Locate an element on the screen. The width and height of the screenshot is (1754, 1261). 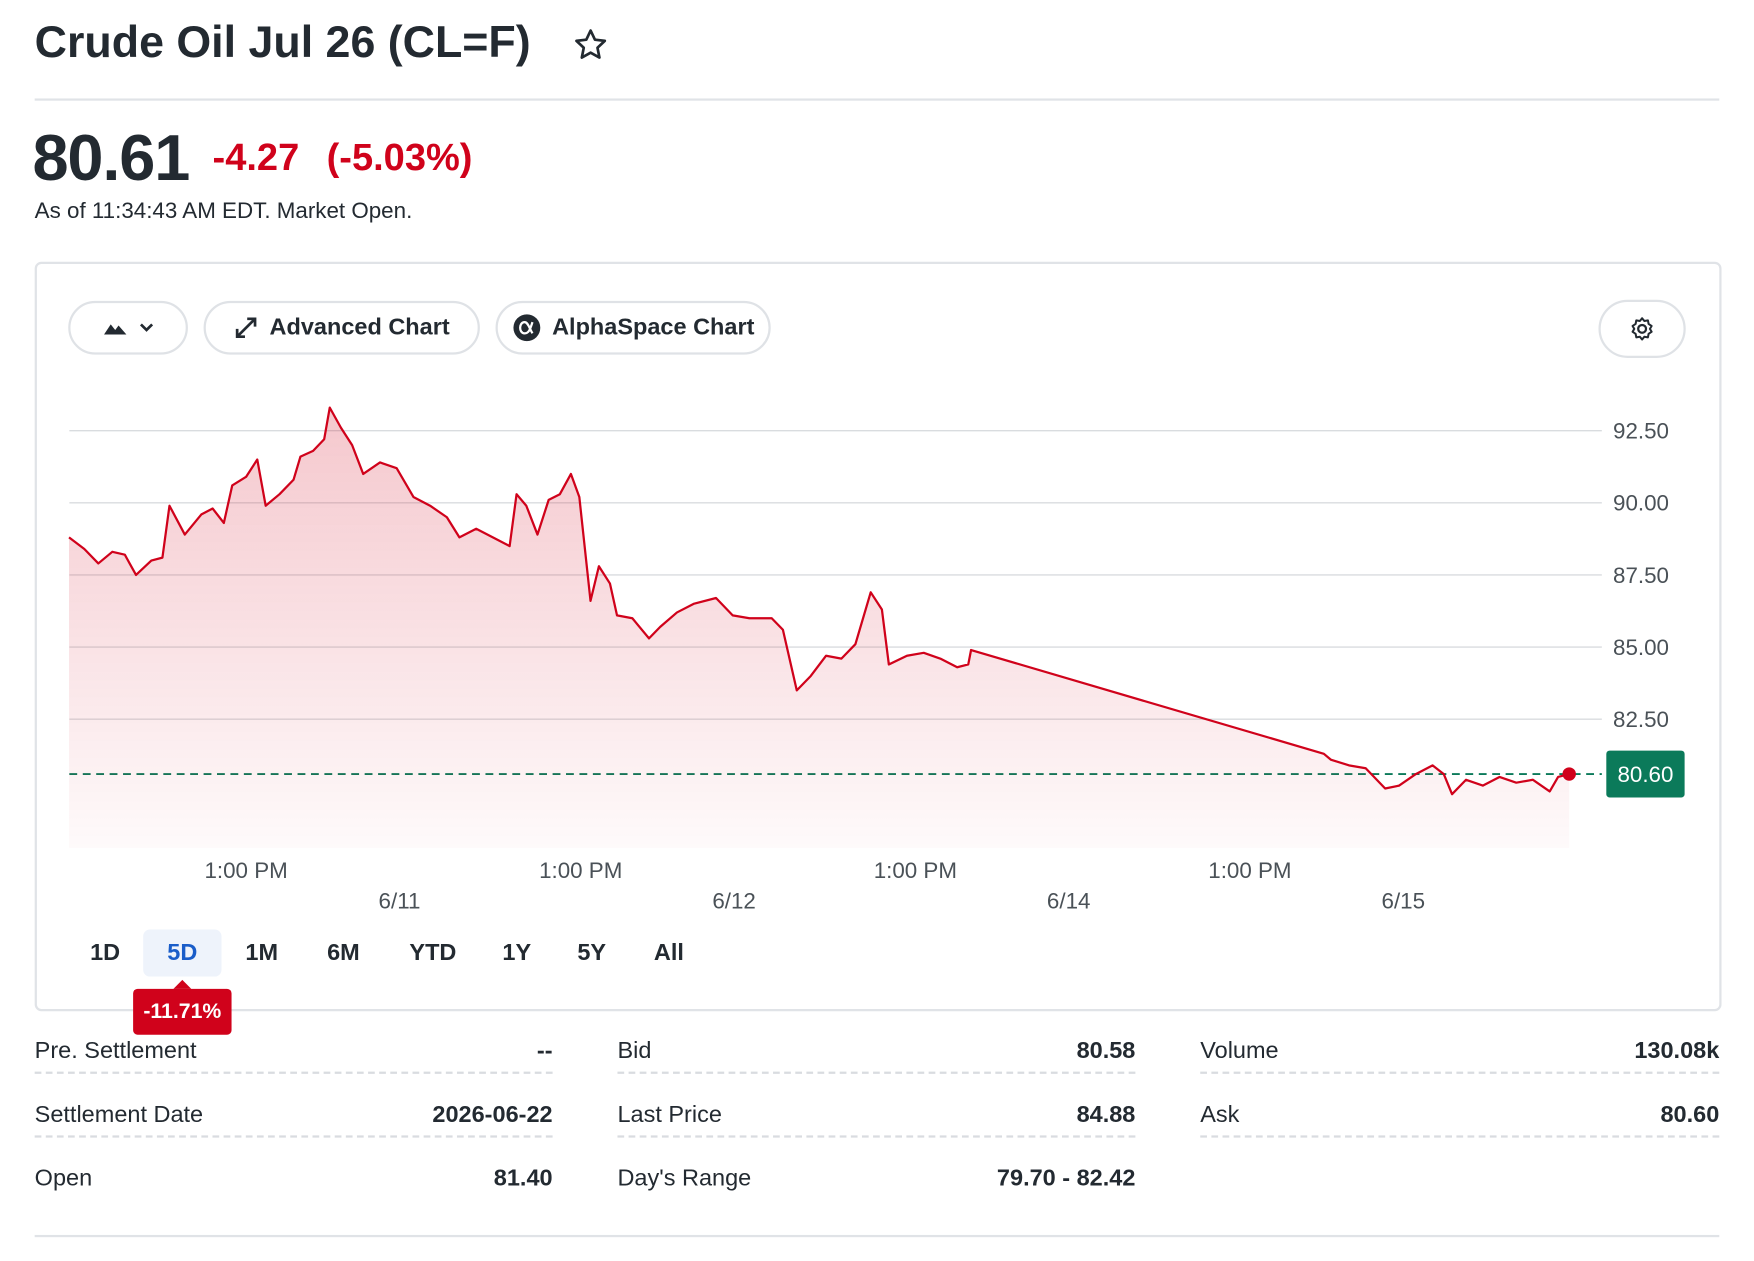
stat-label: Open is located at coordinates (63, 1178).